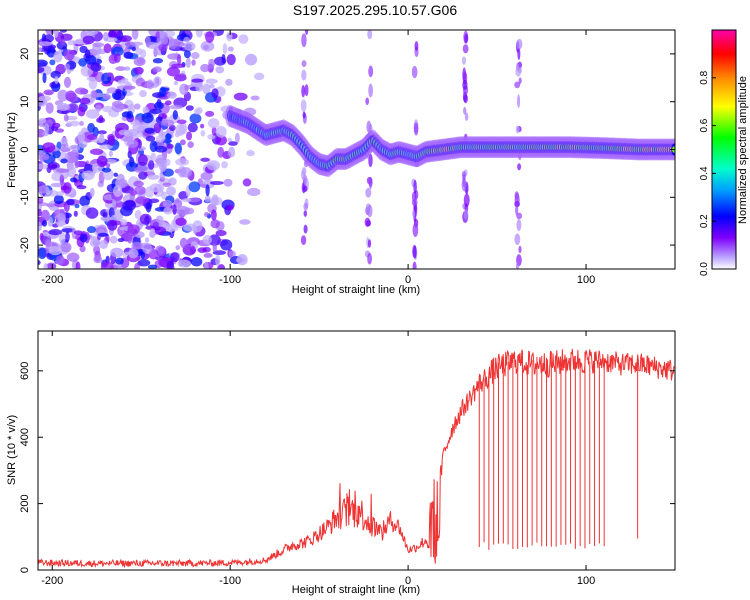 Image resolution: width=750 pixels, height=600 pixels. I want to click on colorbar-tick-label: 0.6, so click(704, 125).